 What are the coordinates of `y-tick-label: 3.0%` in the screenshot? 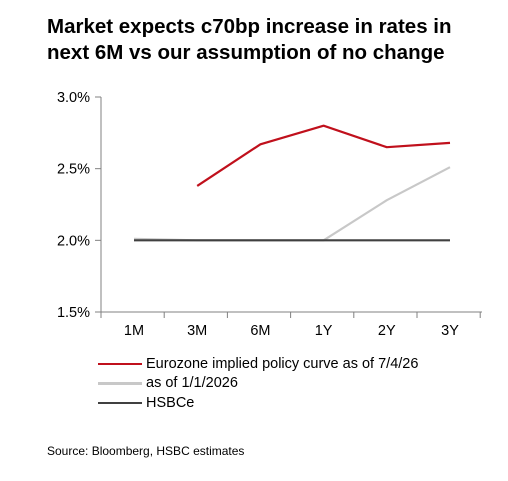 It's located at (73, 98).